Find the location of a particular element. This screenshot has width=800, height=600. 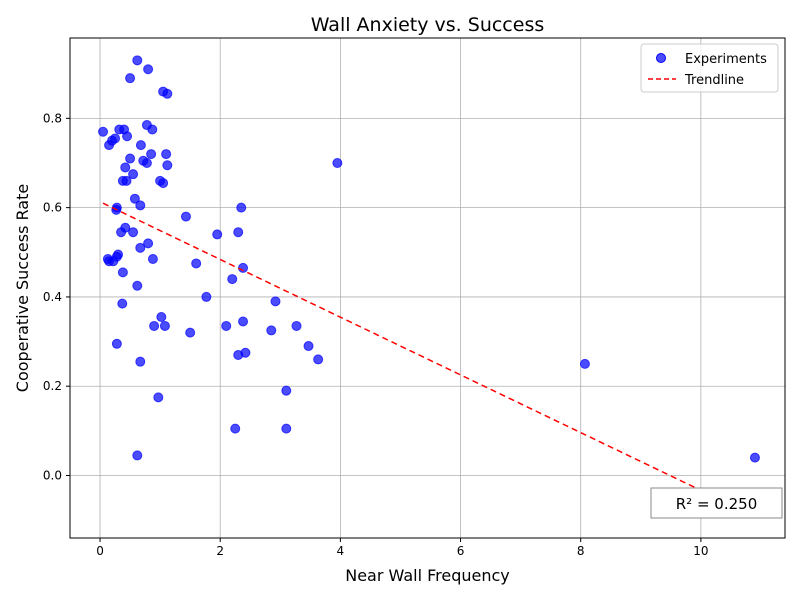

x-axis: 0 2 4 6 8 10 is located at coordinates (402, 548).